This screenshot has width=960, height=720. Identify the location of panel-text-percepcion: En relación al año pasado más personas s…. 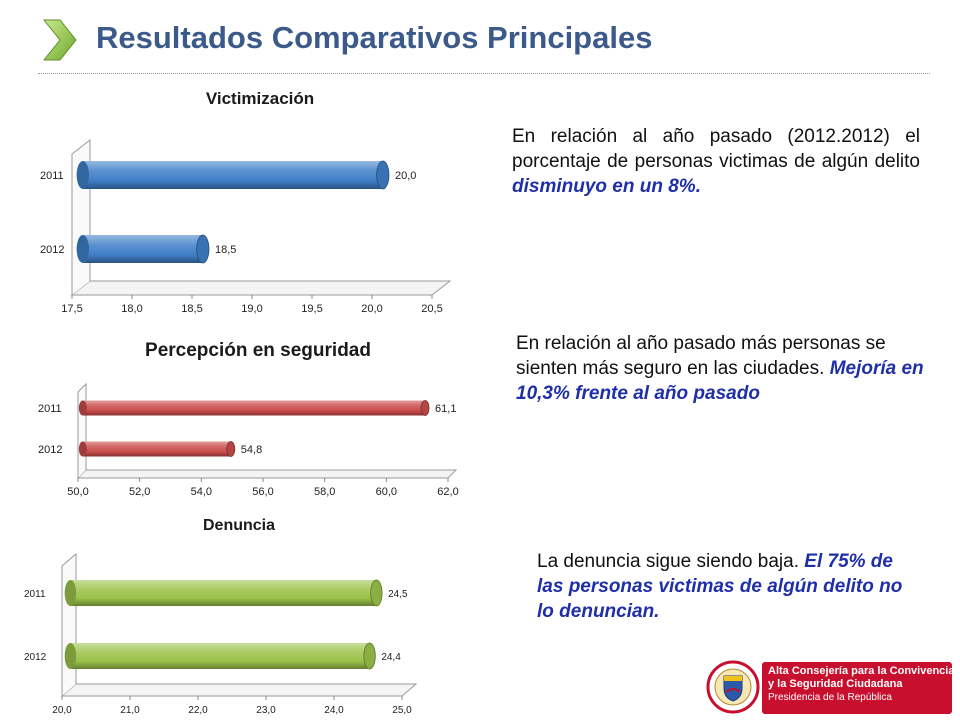
(732, 368).